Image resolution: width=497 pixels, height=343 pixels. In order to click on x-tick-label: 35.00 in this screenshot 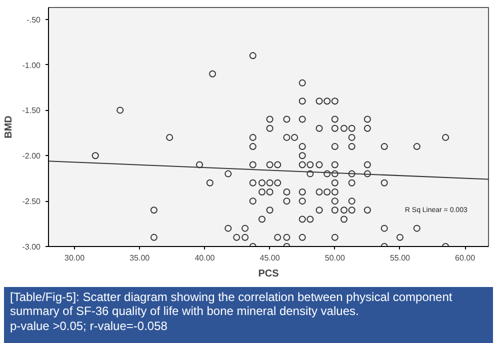, I will do `click(140, 258)`.